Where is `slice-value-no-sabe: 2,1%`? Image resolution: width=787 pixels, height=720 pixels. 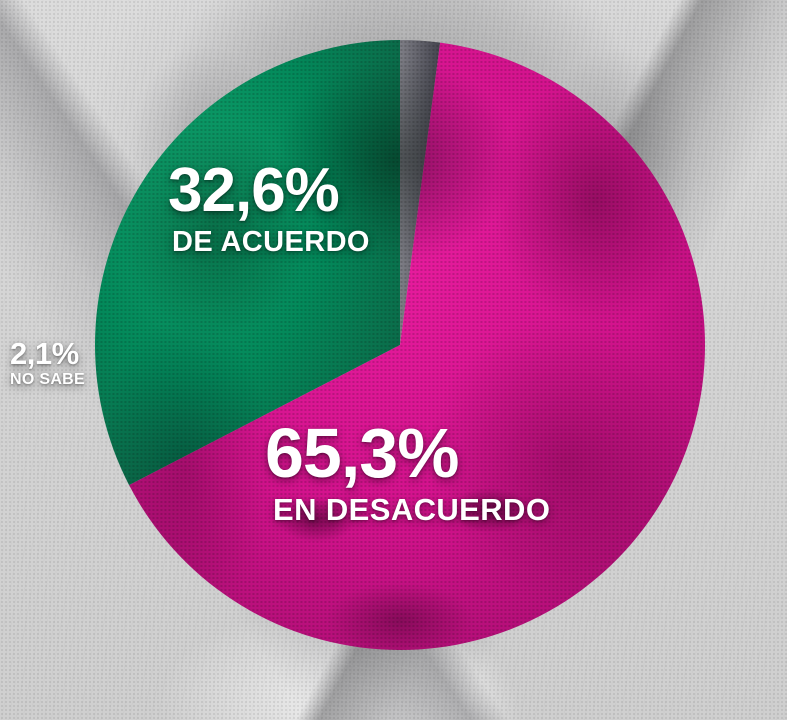 slice-value-no-sabe: 2,1% is located at coordinates (44, 353).